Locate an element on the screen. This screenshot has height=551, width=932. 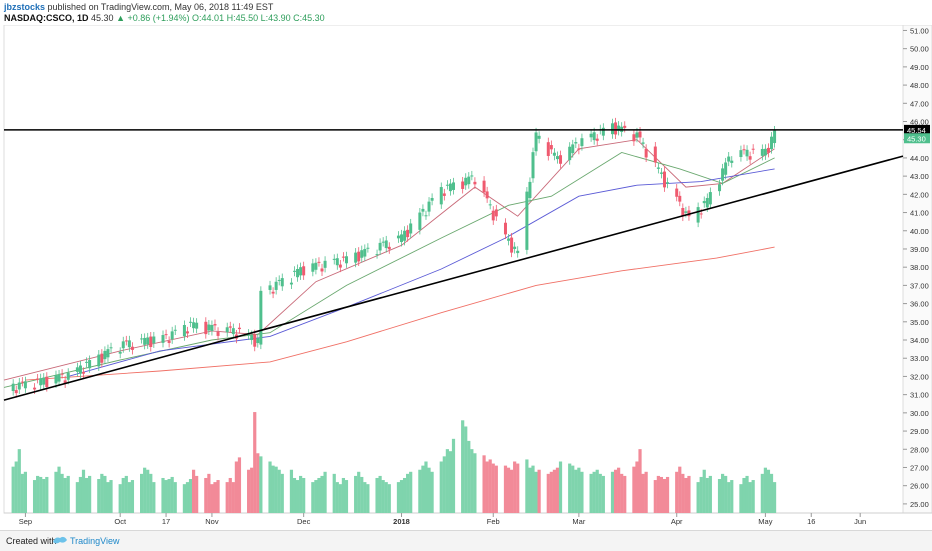
y-tick-label: 43.00 is located at coordinates (919, 176).